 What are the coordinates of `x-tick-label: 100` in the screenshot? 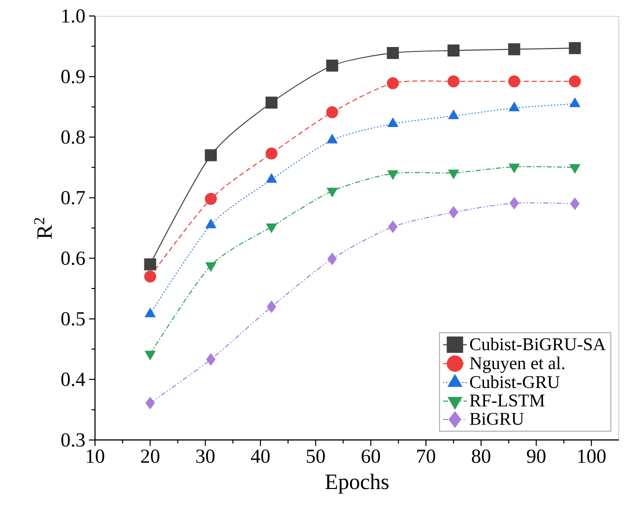 It's located at (592, 456).